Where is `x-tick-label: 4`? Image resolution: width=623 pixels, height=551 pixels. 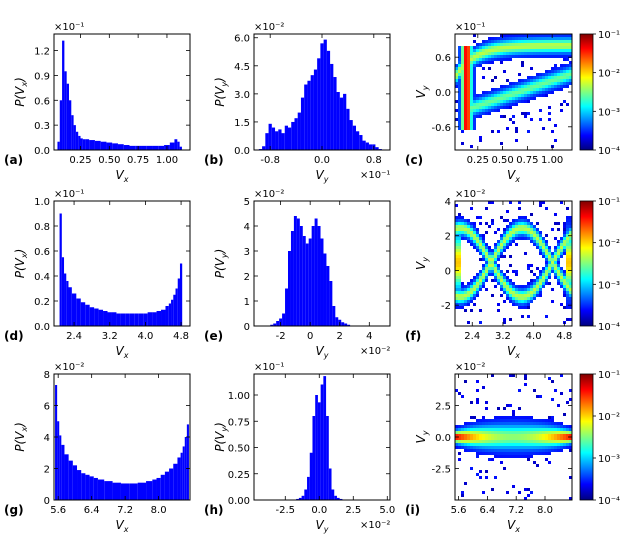 x-tick-label: 4 is located at coordinates (369, 336).